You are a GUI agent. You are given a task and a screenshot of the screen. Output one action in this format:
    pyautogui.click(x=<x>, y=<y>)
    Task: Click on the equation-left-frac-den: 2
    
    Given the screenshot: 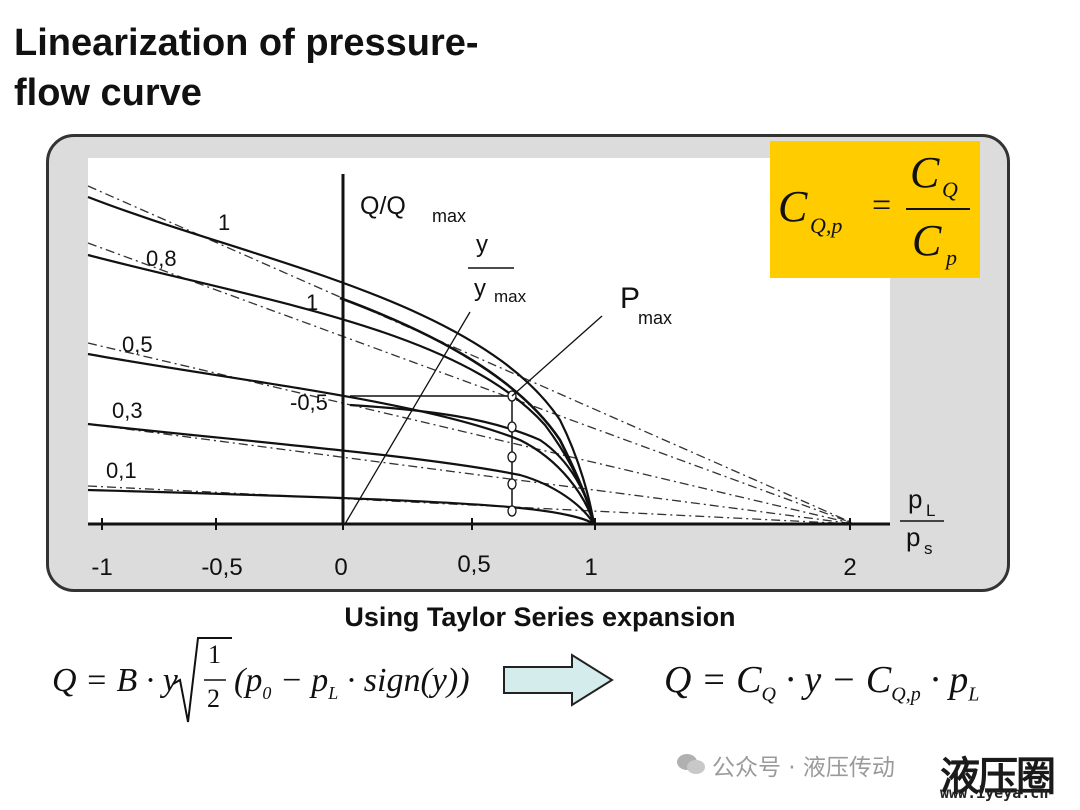 What is the action you would take?
    pyautogui.click(x=213, y=698)
    